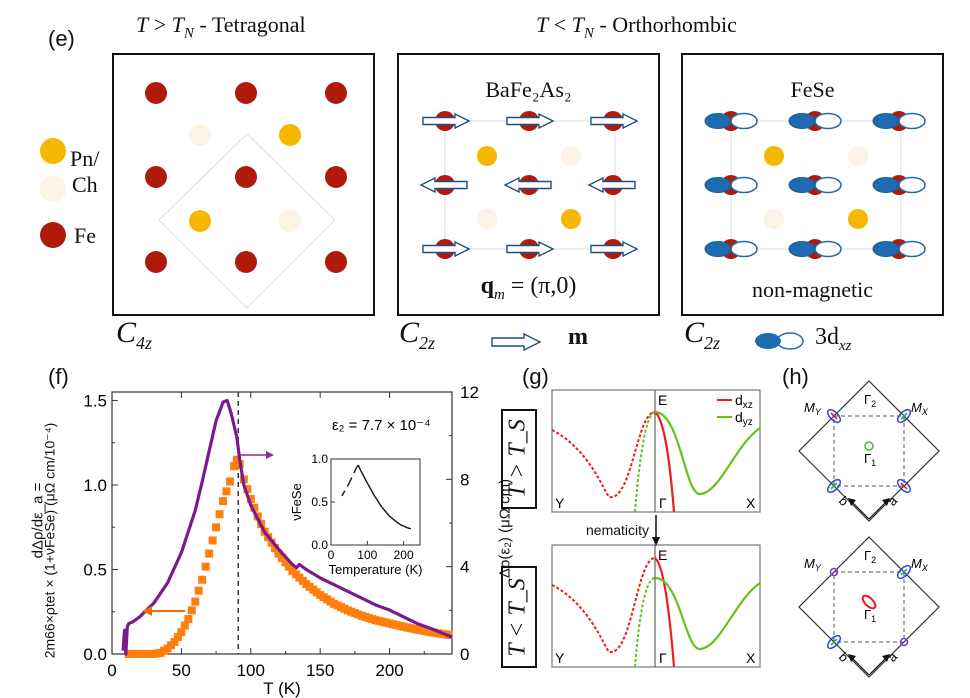  What do you see at coordinates (665, 462) in the screenshot?
I see `dxz-band-solid` at bounding box center [665, 462].